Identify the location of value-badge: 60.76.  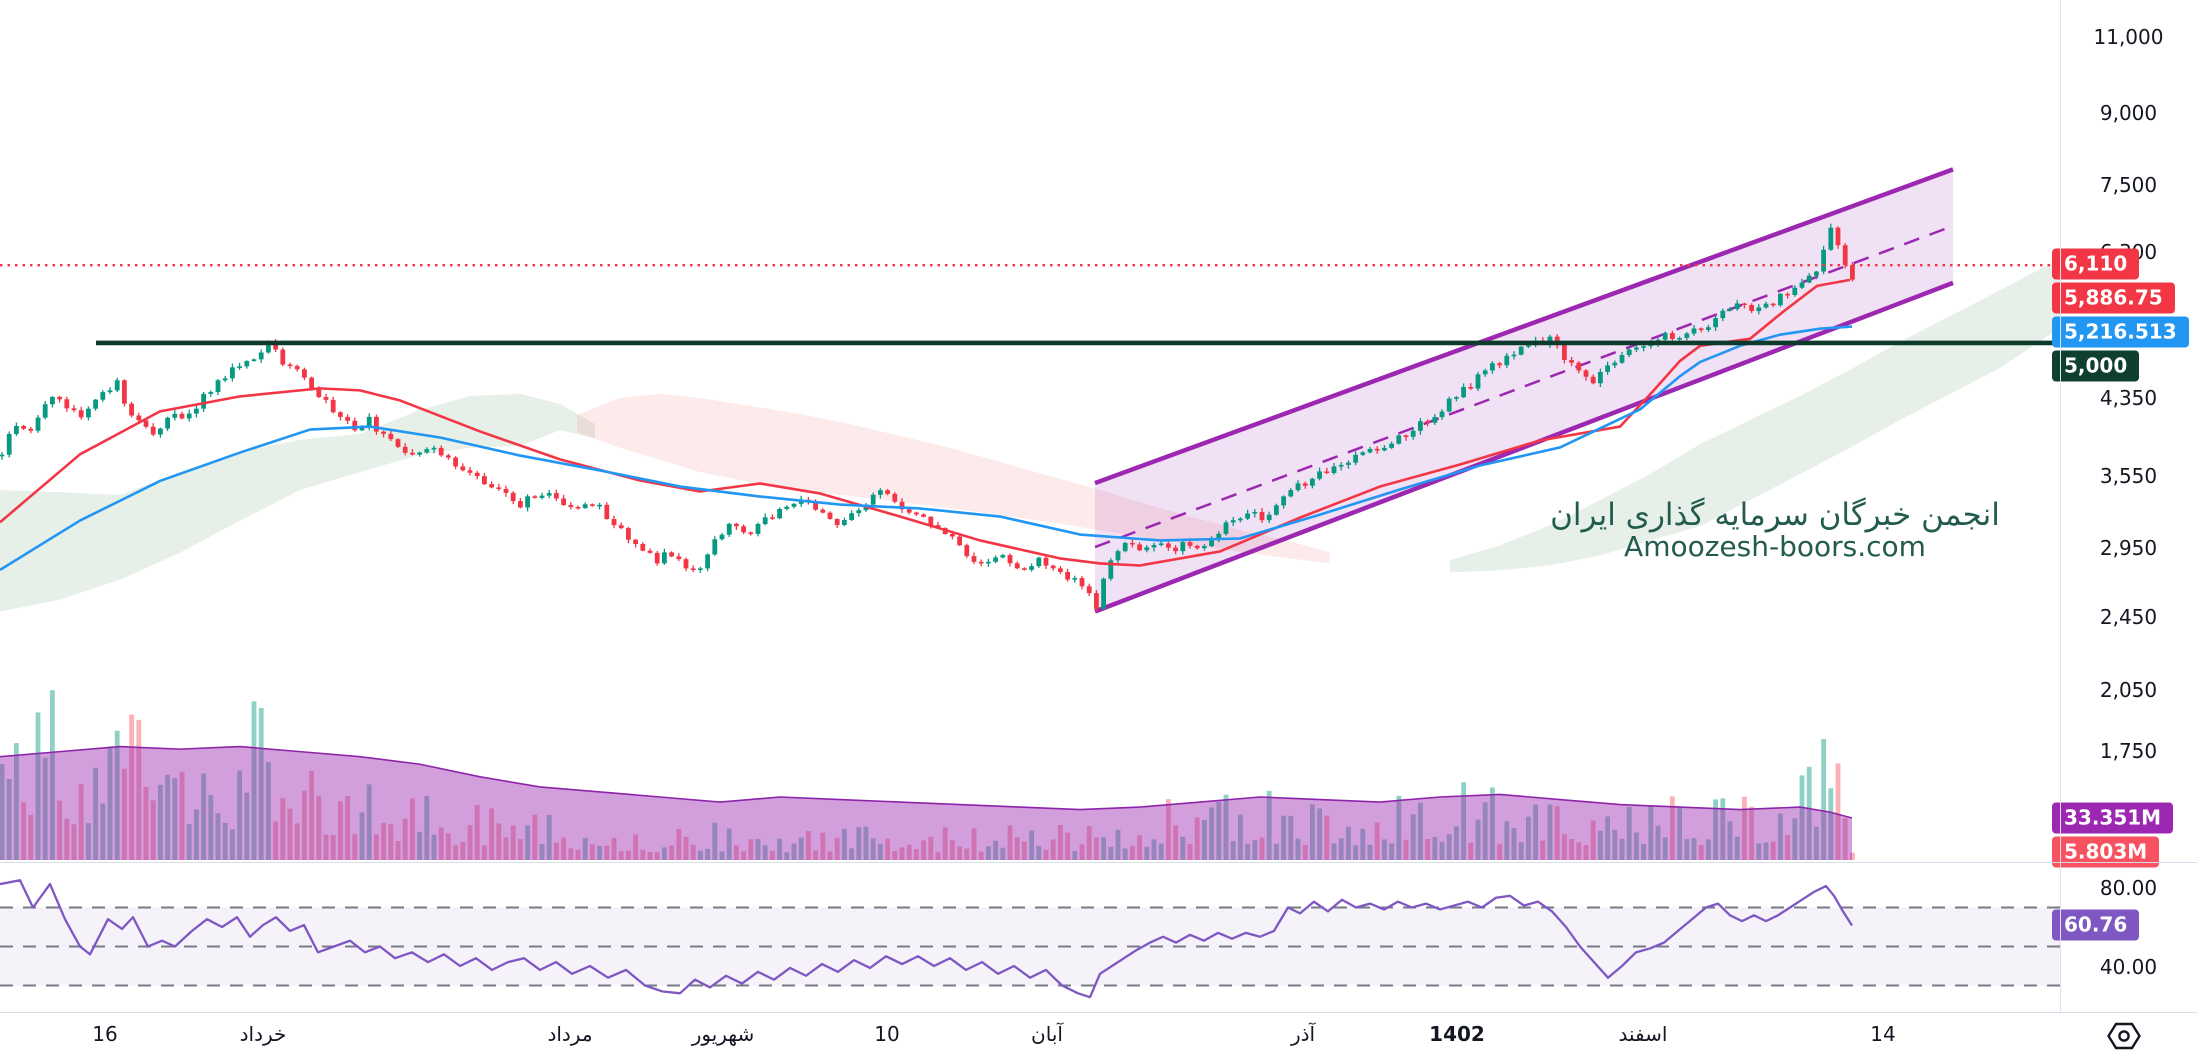
(2096, 925).